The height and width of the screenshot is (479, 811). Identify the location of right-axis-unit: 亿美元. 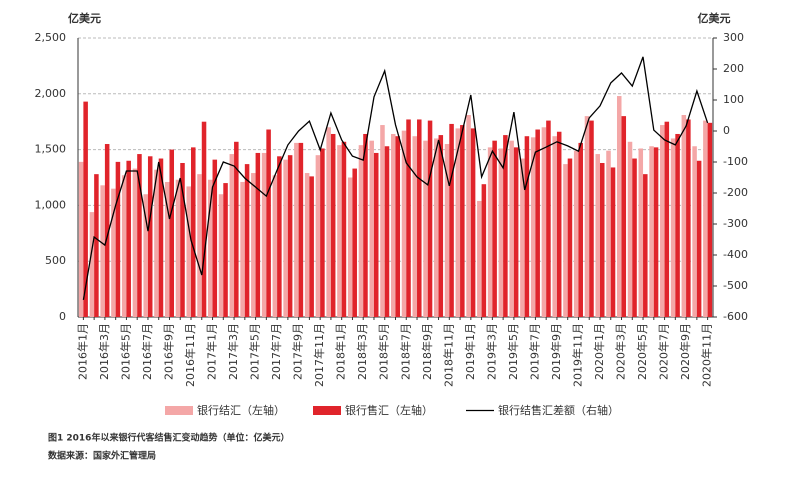
(714, 18).